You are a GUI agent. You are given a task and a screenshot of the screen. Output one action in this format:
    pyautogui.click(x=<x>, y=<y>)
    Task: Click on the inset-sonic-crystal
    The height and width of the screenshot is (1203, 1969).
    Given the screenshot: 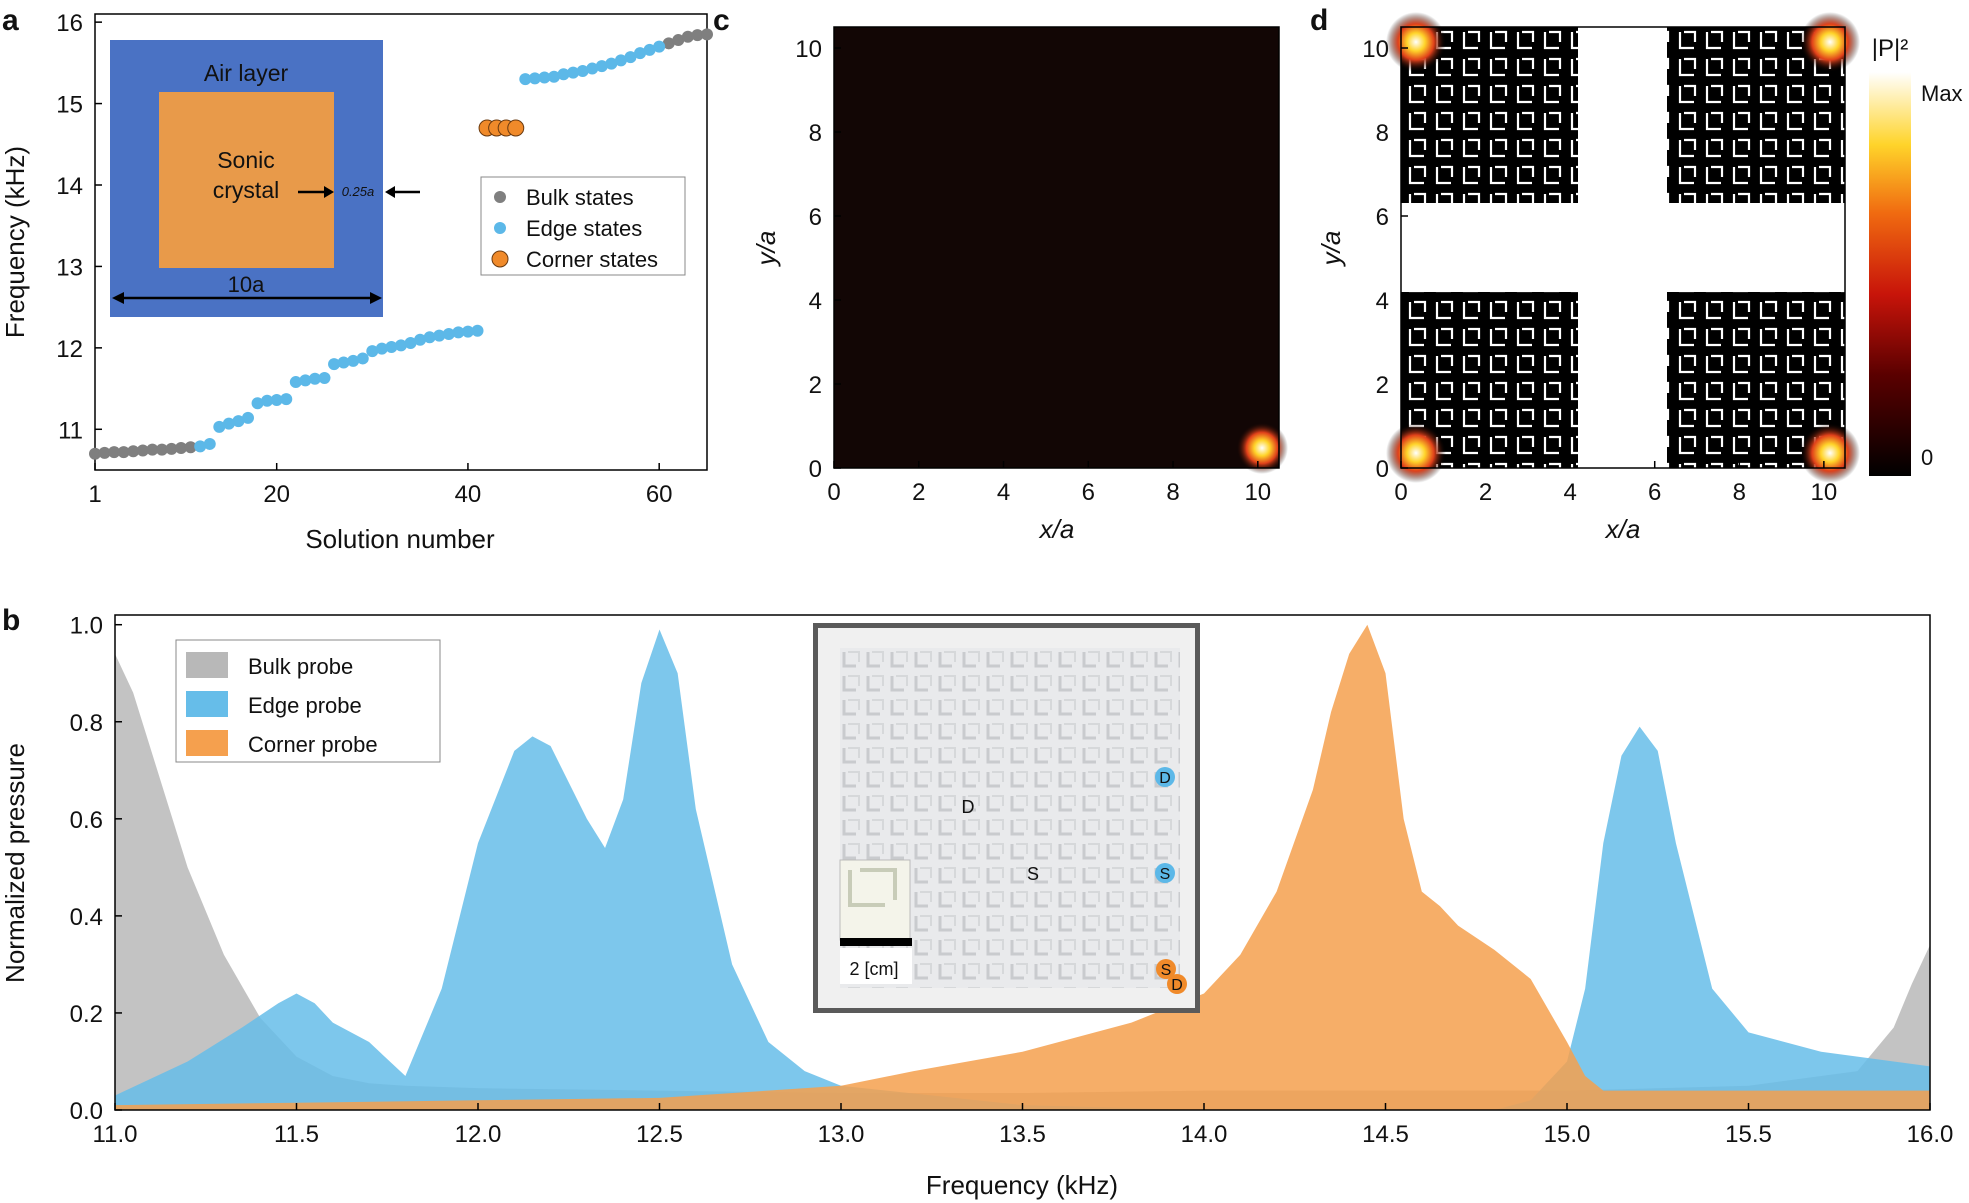 What is the action you would take?
    pyautogui.click(x=246, y=180)
    